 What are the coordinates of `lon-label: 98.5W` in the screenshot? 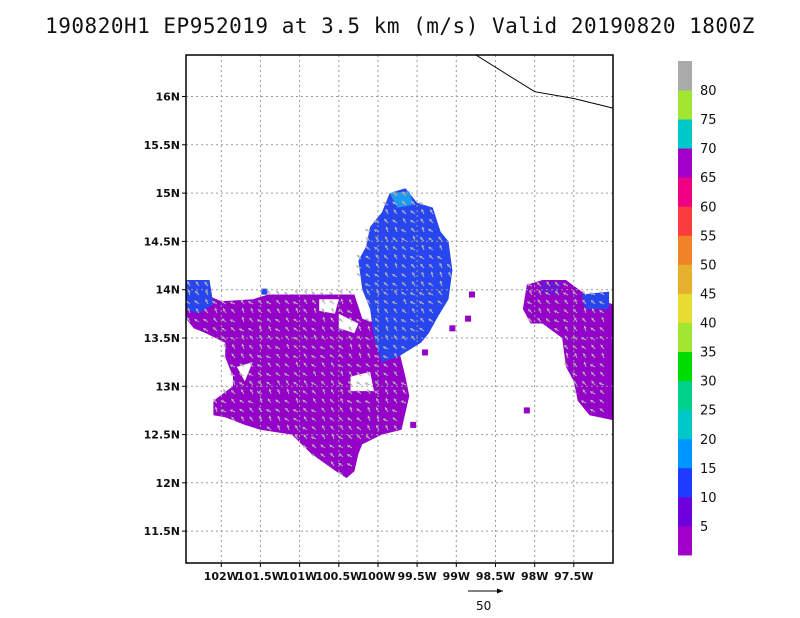 It's located at (495, 576).